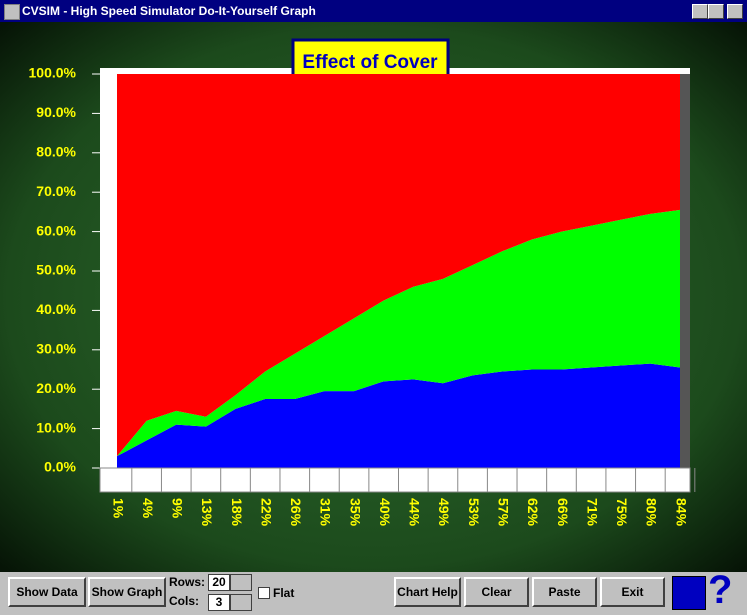 This screenshot has height=615, width=747. I want to click on x-tick-label: 40%, so click(385, 512).